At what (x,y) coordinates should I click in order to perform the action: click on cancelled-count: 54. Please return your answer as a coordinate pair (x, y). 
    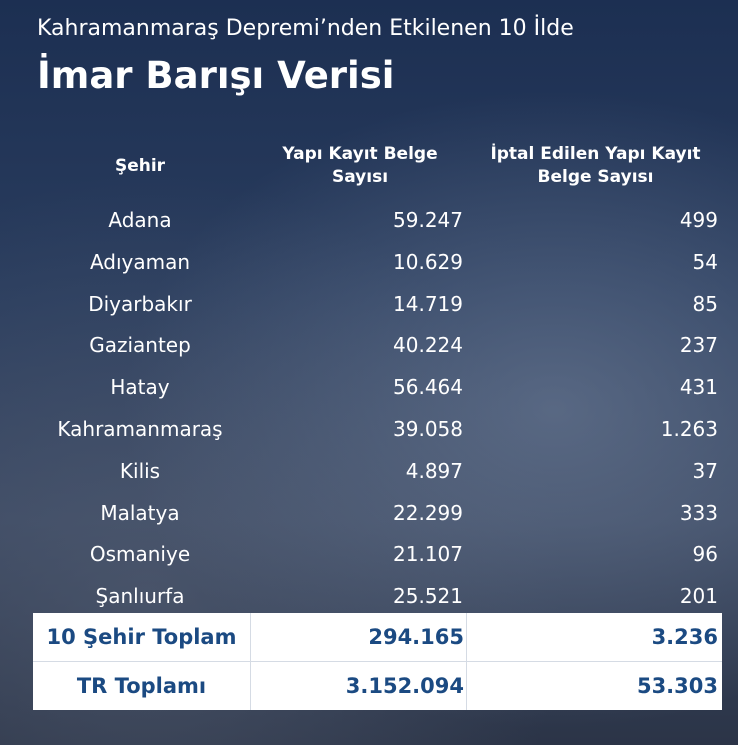
    Looking at the image, I should click on (705, 261).